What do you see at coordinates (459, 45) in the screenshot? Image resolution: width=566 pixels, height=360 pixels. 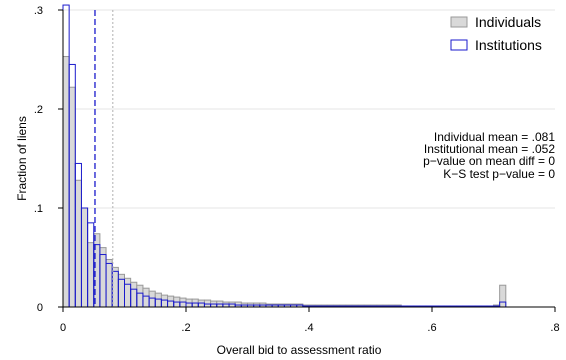 I see `legend-swatch-institutions` at bounding box center [459, 45].